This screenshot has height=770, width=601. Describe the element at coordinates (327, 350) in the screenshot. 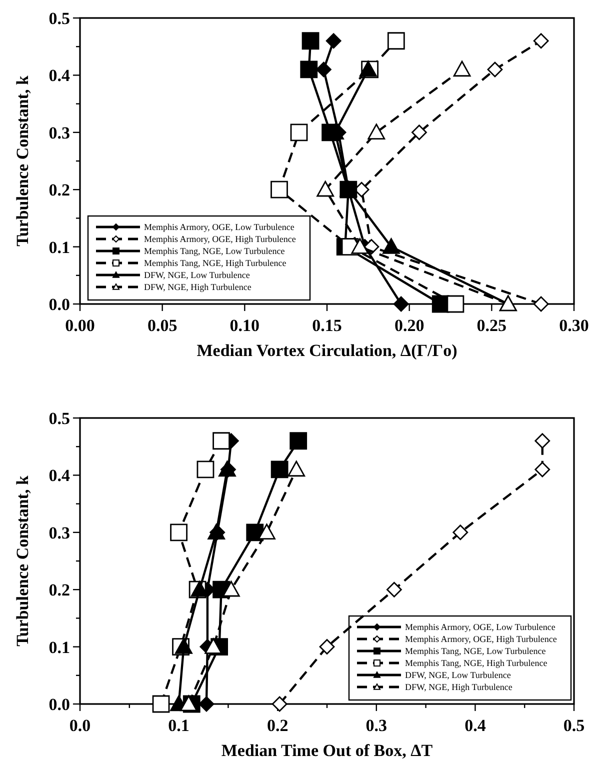

I see `x-axis-title: Median Vortex Circulation, Δ(Γ/Γo)` at that location.